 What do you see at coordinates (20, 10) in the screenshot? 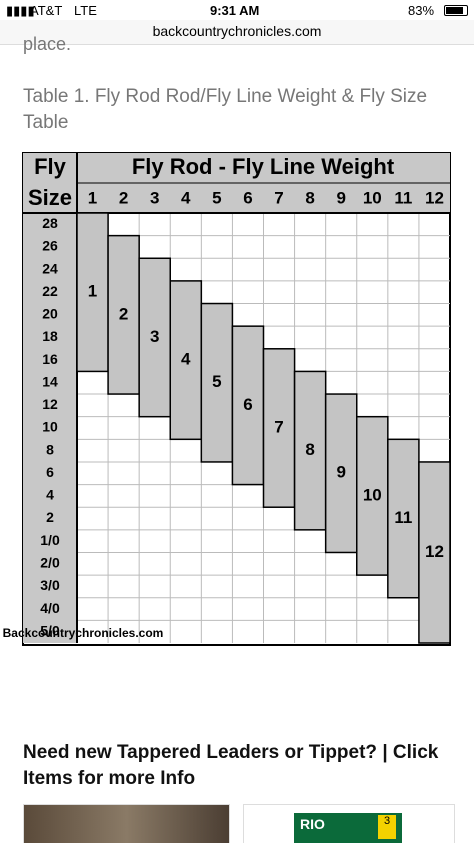
I see `signal: ▮▮▮▮` at bounding box center [20, 10].